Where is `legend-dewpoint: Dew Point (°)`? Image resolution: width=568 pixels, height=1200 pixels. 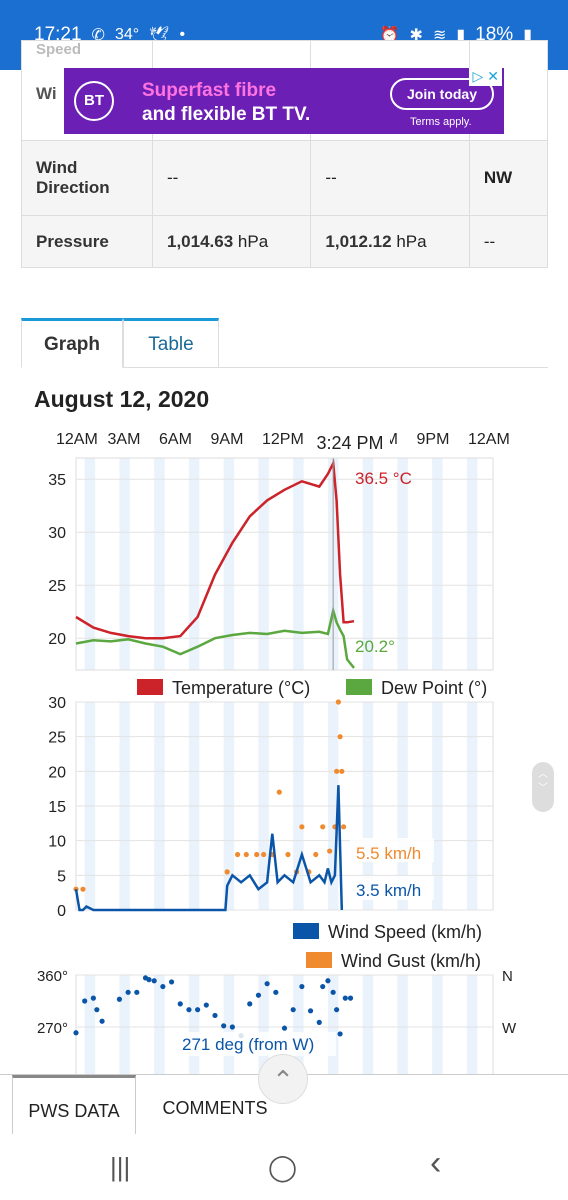
legend-dewpoint: Dew Point (°) is located at coordinates (434, 688).